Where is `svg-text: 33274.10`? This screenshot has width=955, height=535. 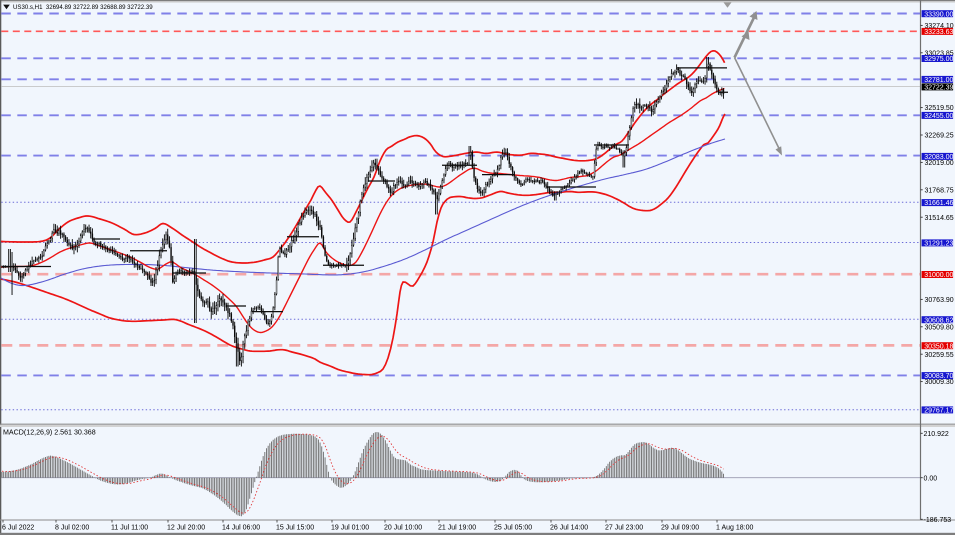 svg-text: 33274.10 is located at coordinates (939, 26).